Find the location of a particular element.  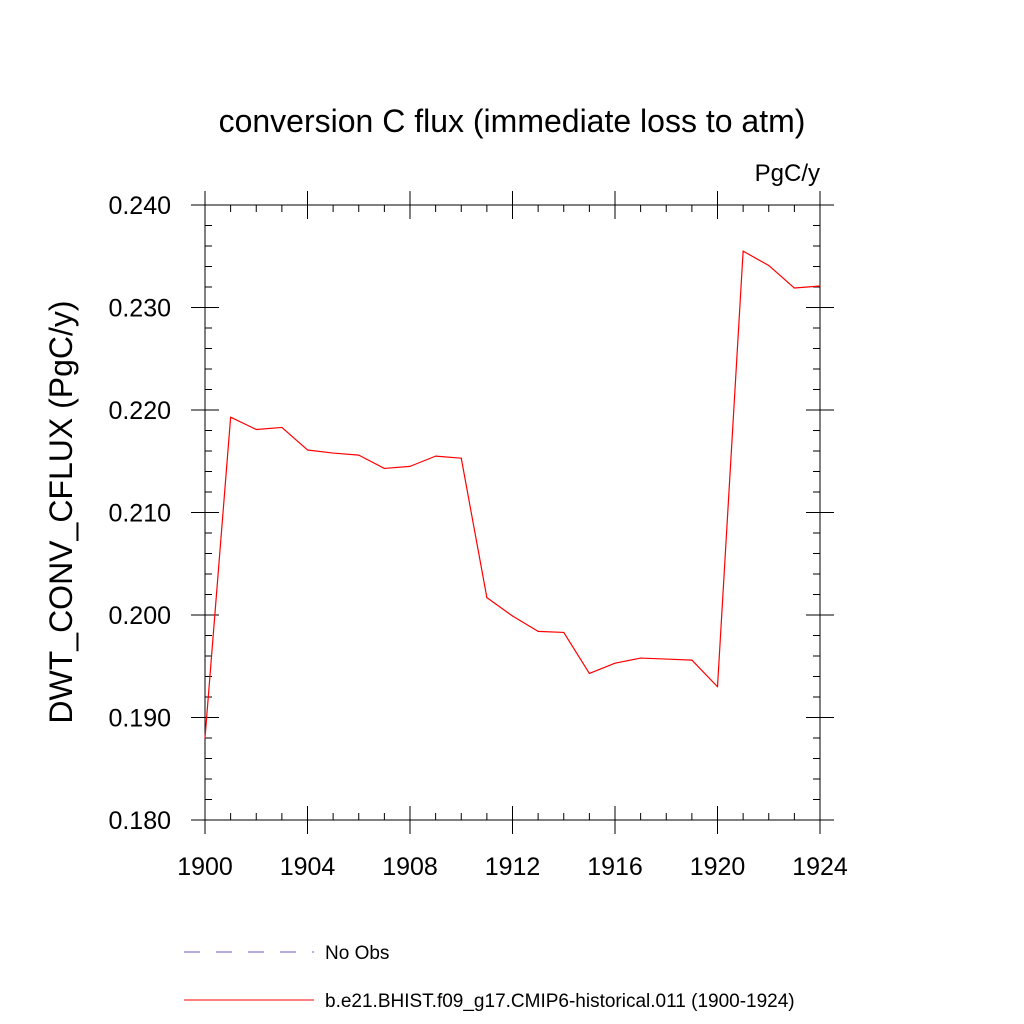

x-tick-label: 1908 is located at coordinates (410, 867).